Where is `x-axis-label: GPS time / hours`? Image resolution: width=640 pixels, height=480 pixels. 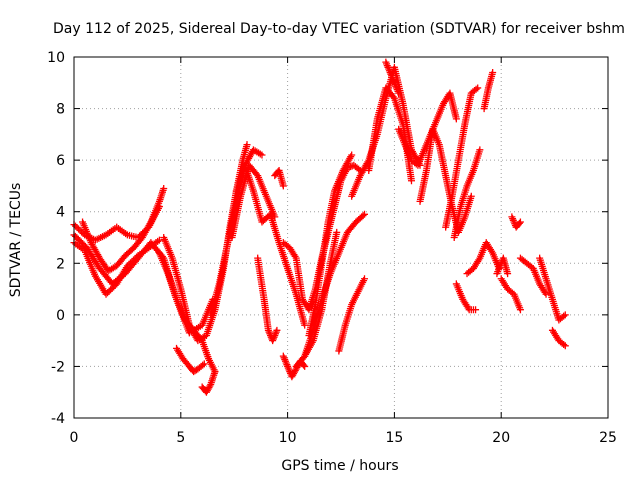 x-axis-label: GPS time / hours is located at coordinates (339, 466).